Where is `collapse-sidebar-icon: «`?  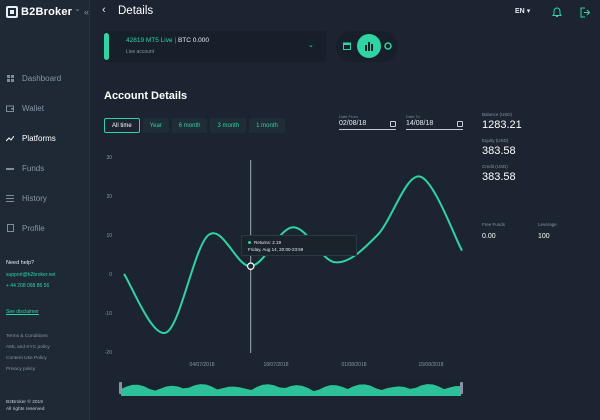 collapse-sidebar-icon: « is located at coordinates (87, 12).